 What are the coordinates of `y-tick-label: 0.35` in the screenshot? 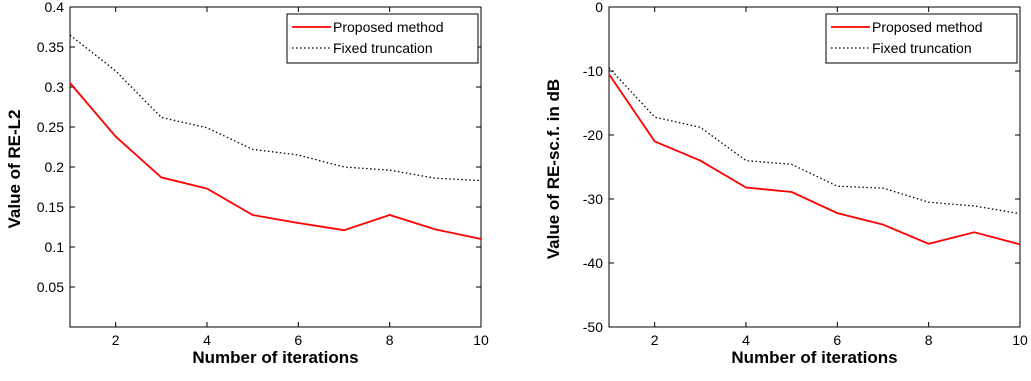 It's located at (50, 47).